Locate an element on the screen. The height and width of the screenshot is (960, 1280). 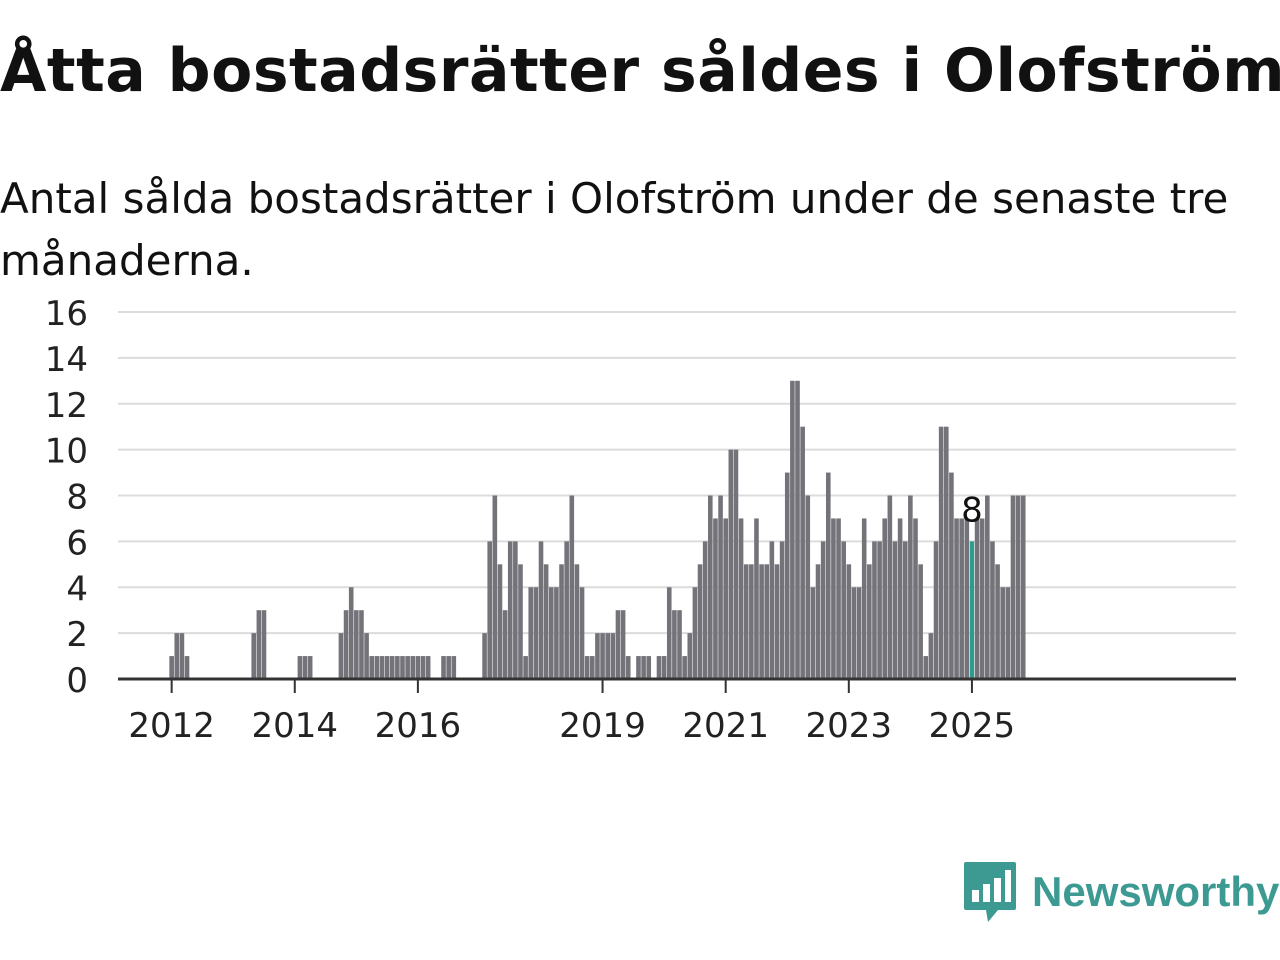
newsworthy-logo: Newsworthy is located at coordinates (1120, 892).